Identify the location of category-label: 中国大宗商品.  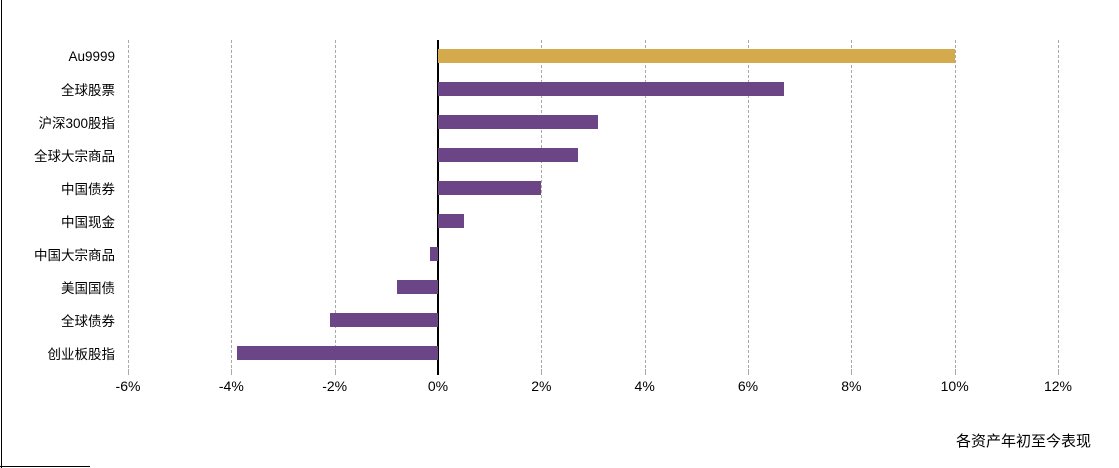
(74, 255).